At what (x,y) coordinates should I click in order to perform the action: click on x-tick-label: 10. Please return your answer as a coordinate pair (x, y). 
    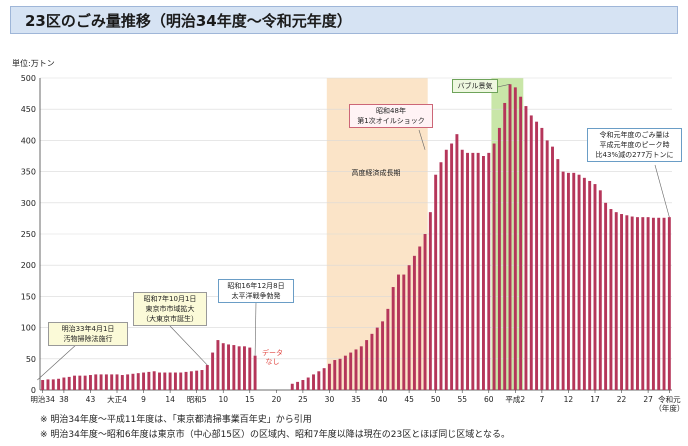
    Looking at the image, I should click on (223, 399).